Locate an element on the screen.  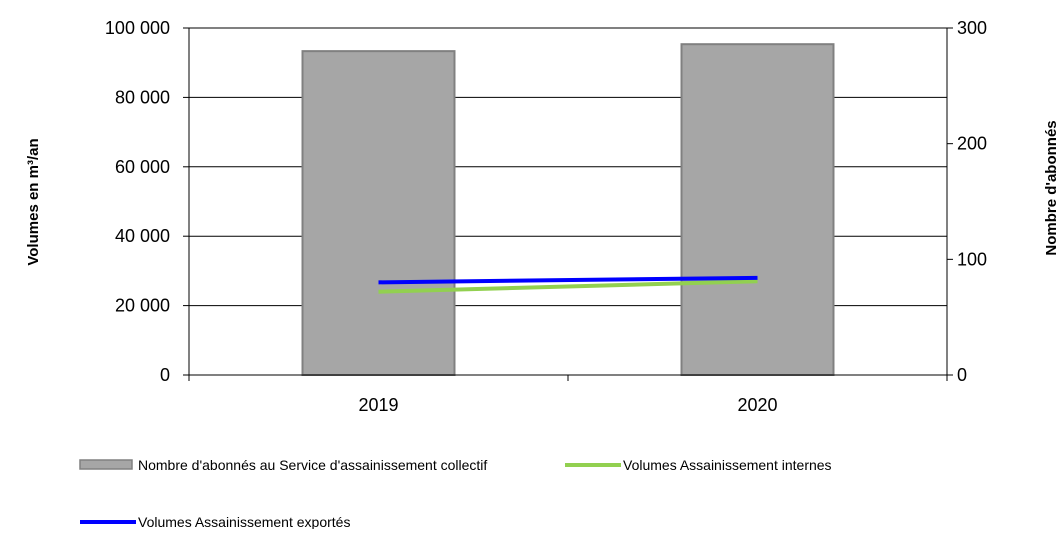
legend-item: Volumes Assainissement internes is located at coordinates (698, 465).